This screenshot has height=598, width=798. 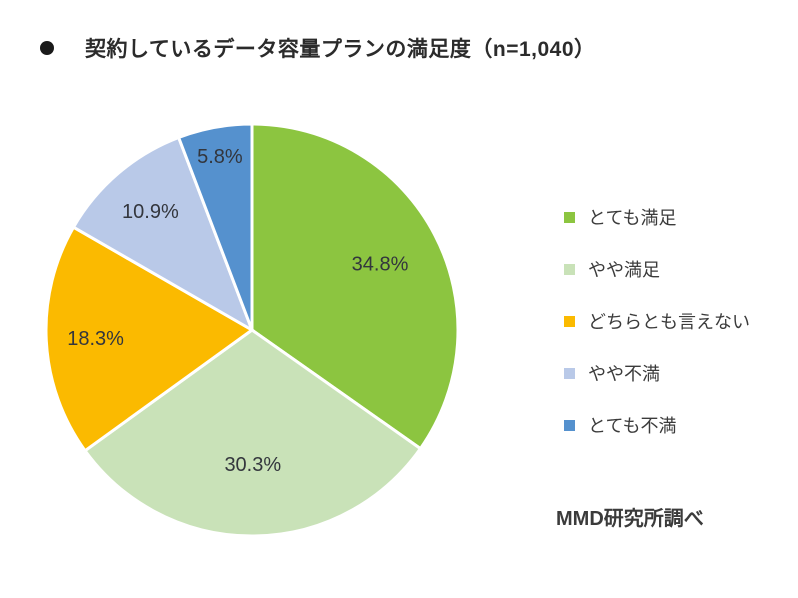 I want to click on legend-label: やや不満, so click(x=624, y=374).